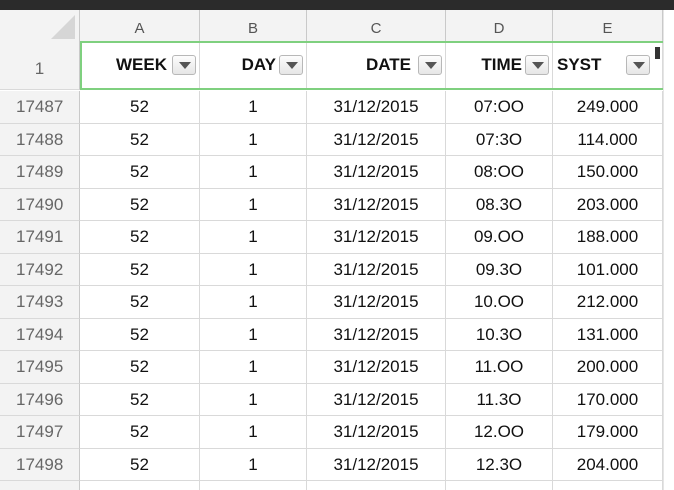  I want to click on fill-handle, so click(657, 53).